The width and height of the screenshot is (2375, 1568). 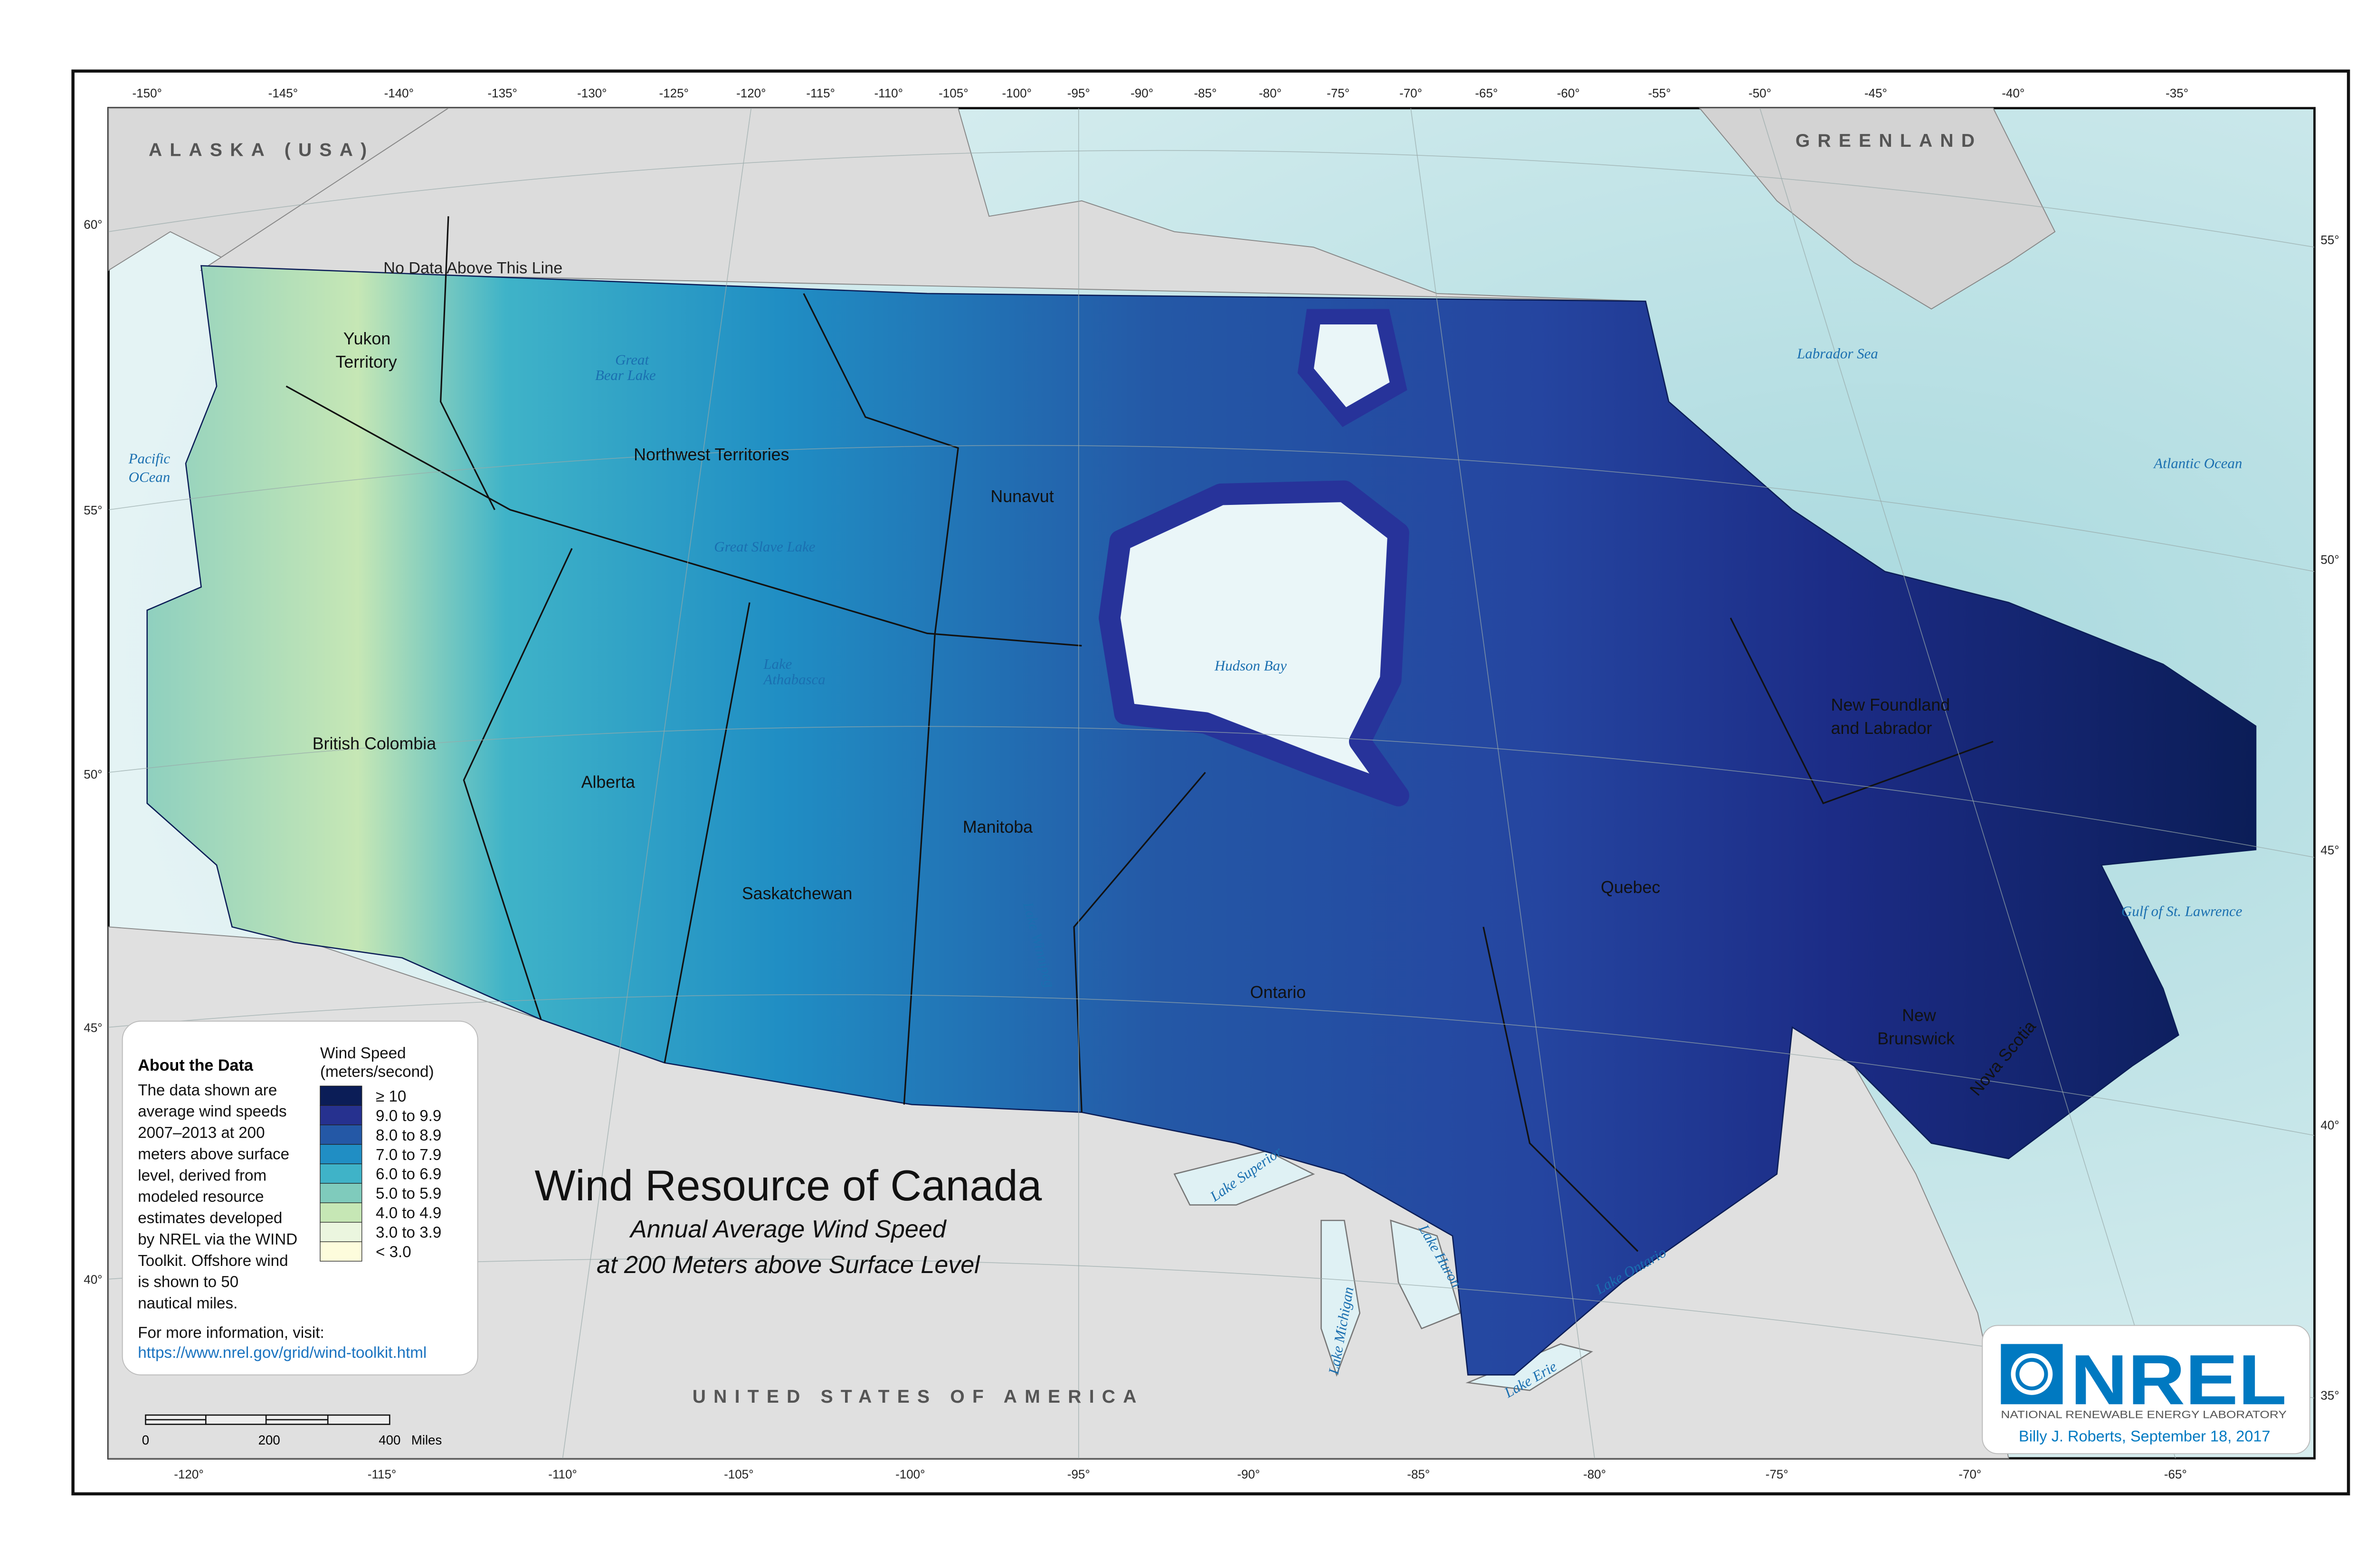 What do you see at coordinates (820, 93) in the screenshot?
I see `longitude-tick-top: -115°` at bounding box center [820, 93].